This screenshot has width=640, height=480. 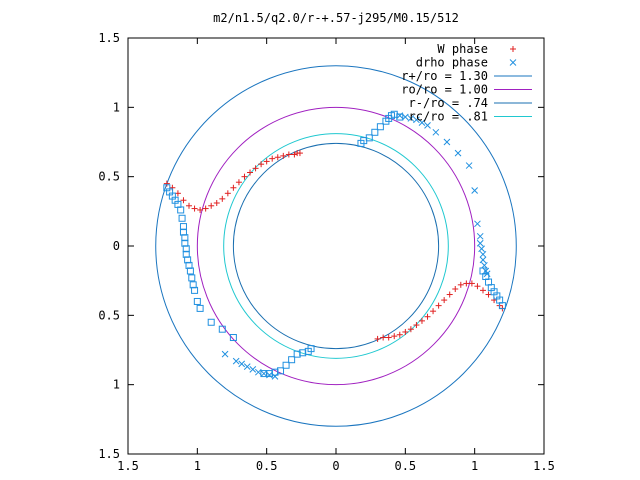 What do you see at coordinates (116, 246) in the screenshot?
I see `y-tick-label: 0` at bounding box center [116, 246].